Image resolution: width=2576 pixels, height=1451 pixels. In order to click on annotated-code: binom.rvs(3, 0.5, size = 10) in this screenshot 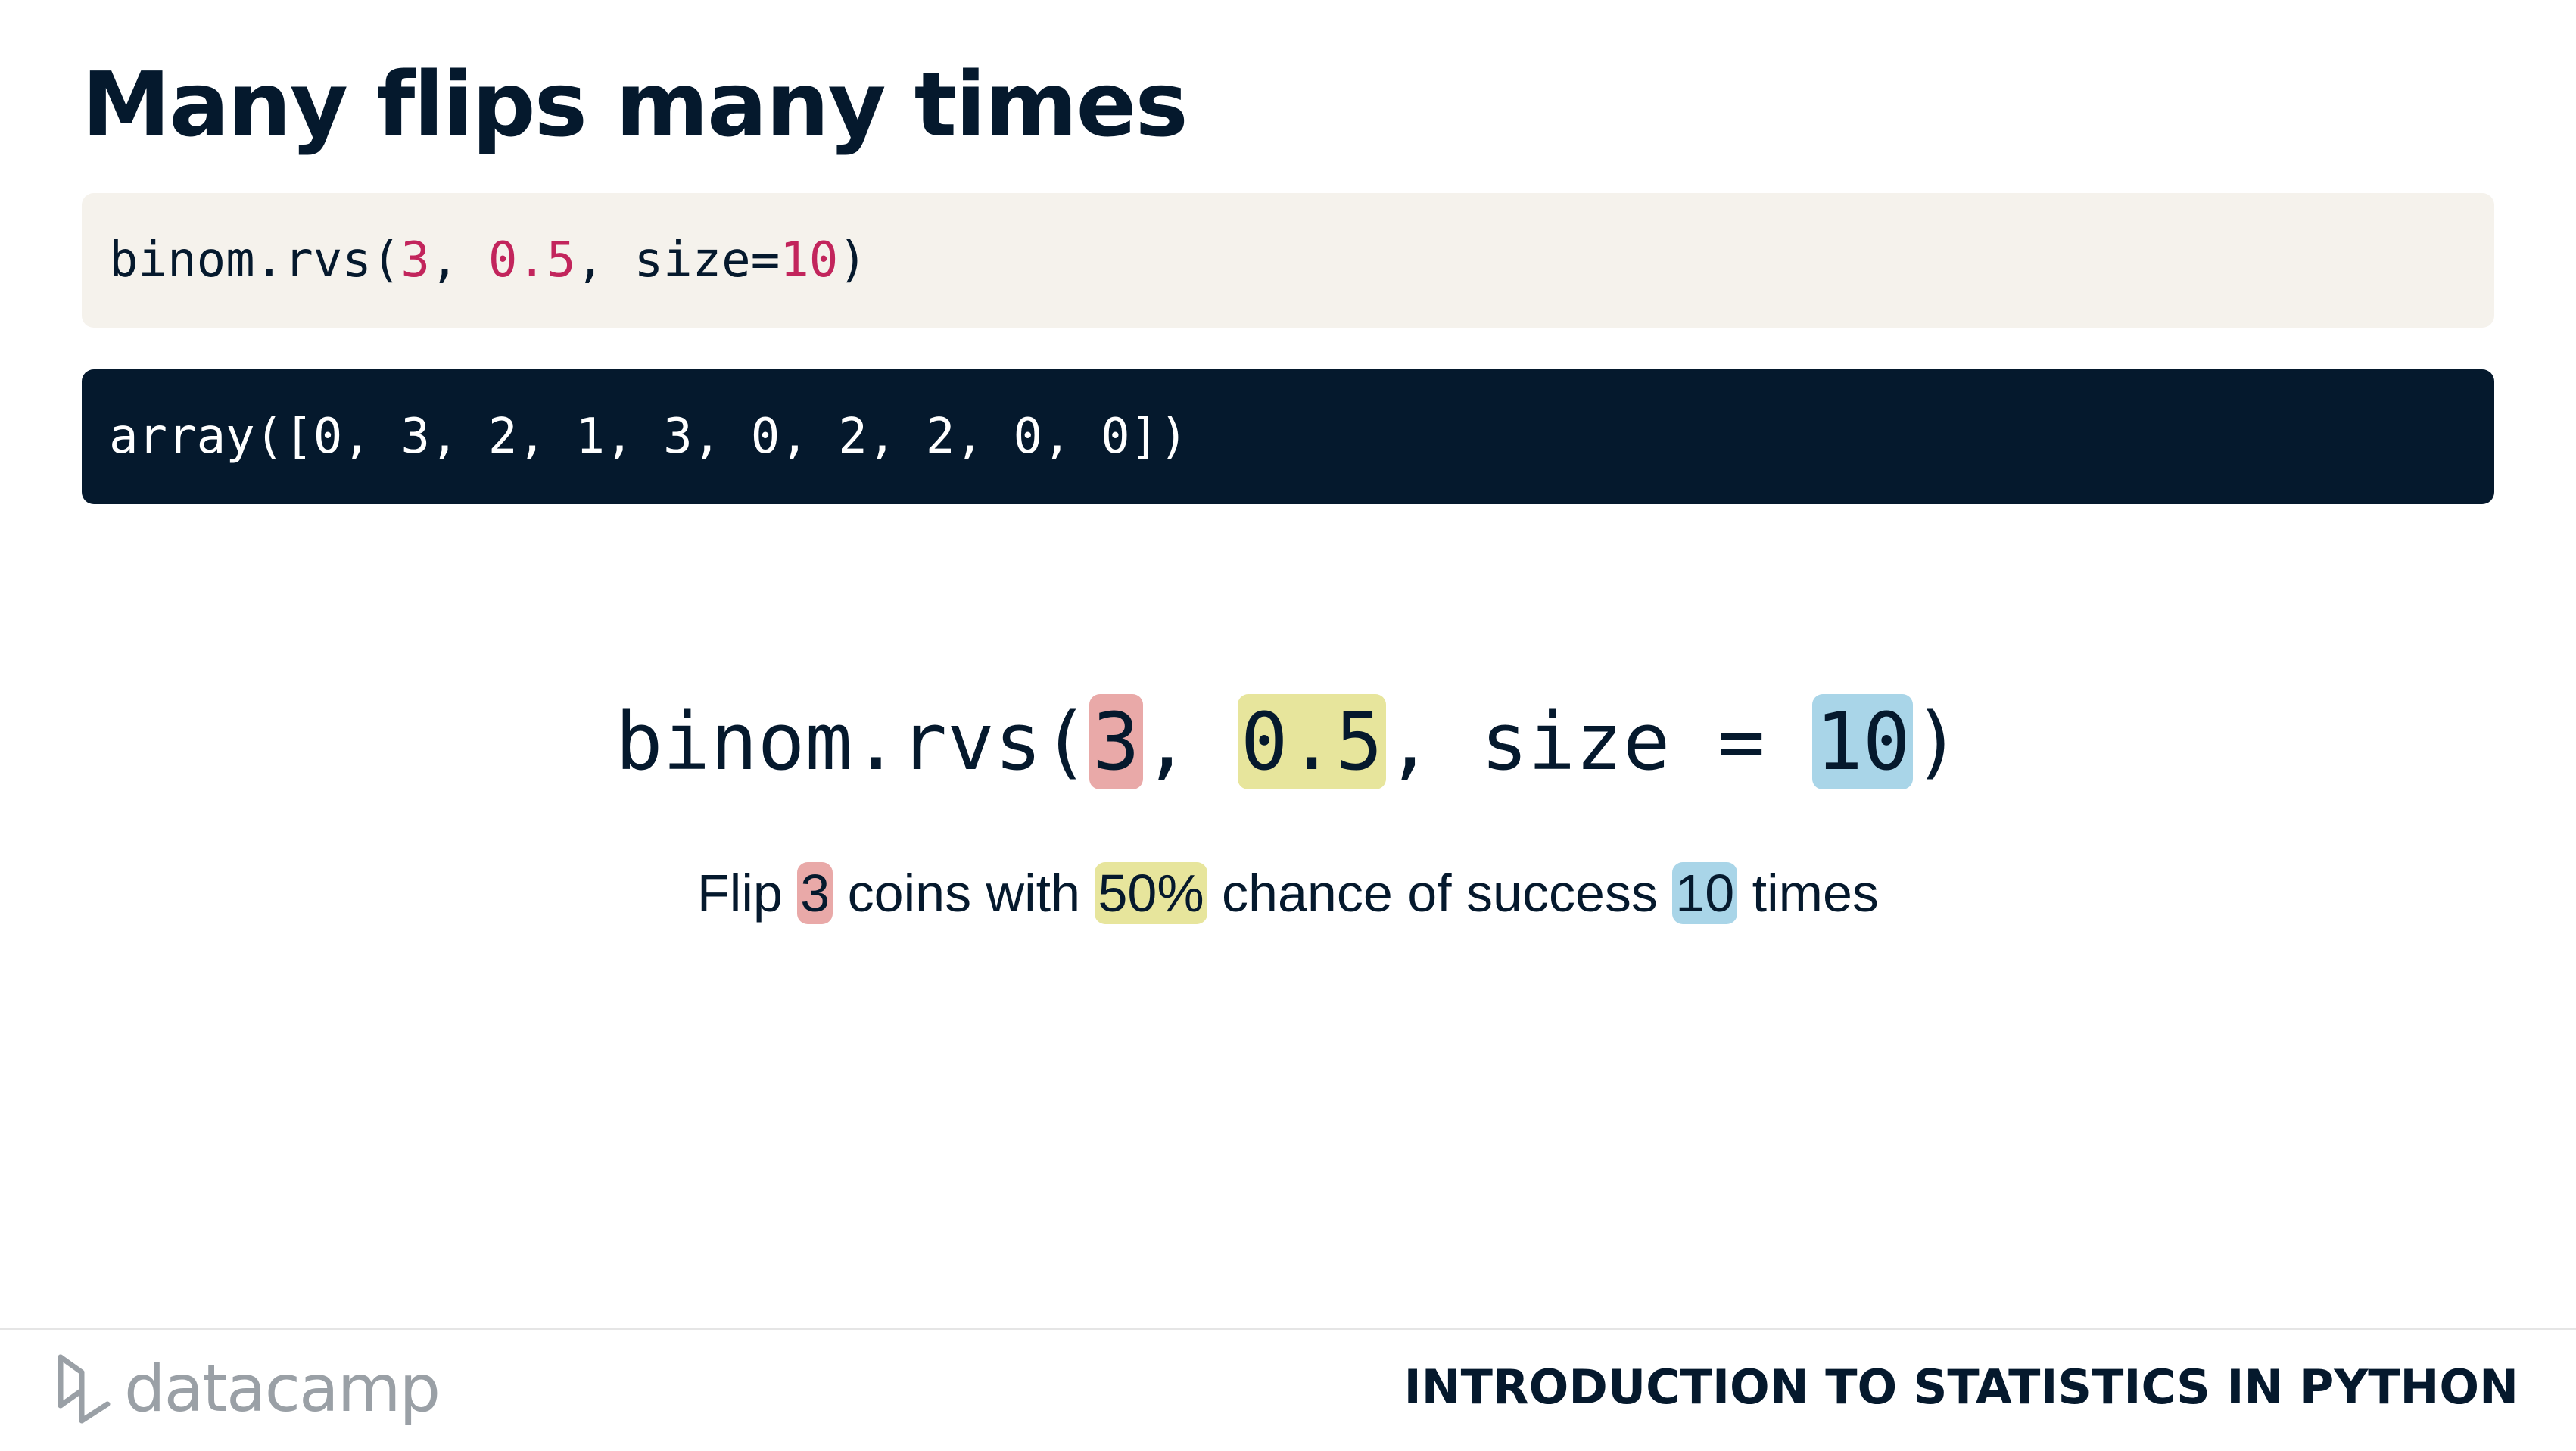, I will do `click(1288, 741)`.